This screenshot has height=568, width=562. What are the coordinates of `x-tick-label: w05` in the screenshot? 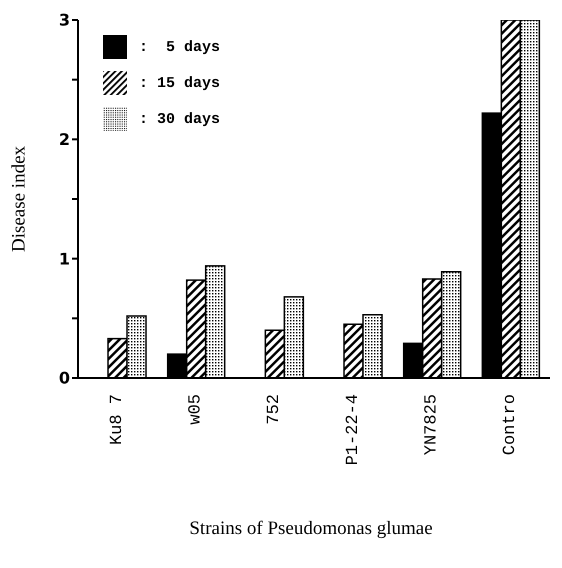 It's located at (196, 409).